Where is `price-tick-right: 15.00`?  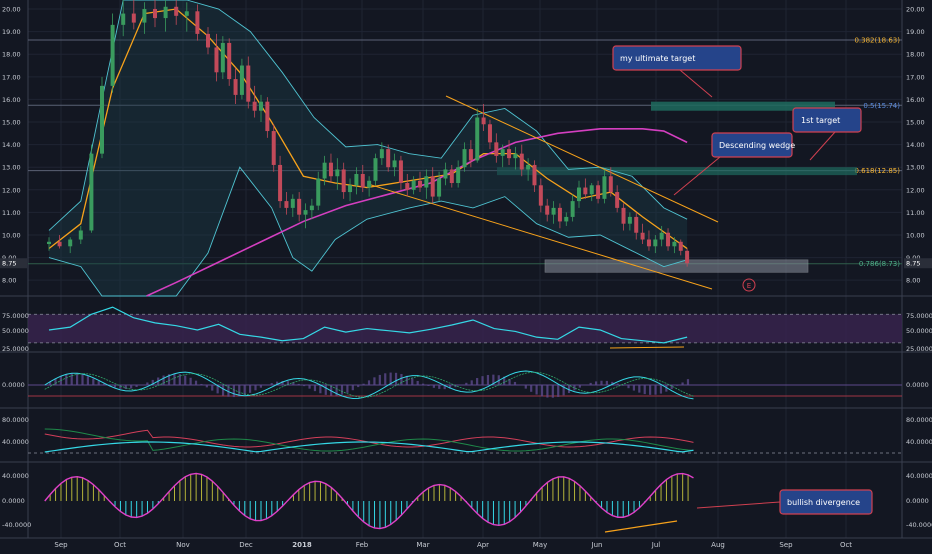 price-tick-right: 15.00 is located at coordinates (915, 123).